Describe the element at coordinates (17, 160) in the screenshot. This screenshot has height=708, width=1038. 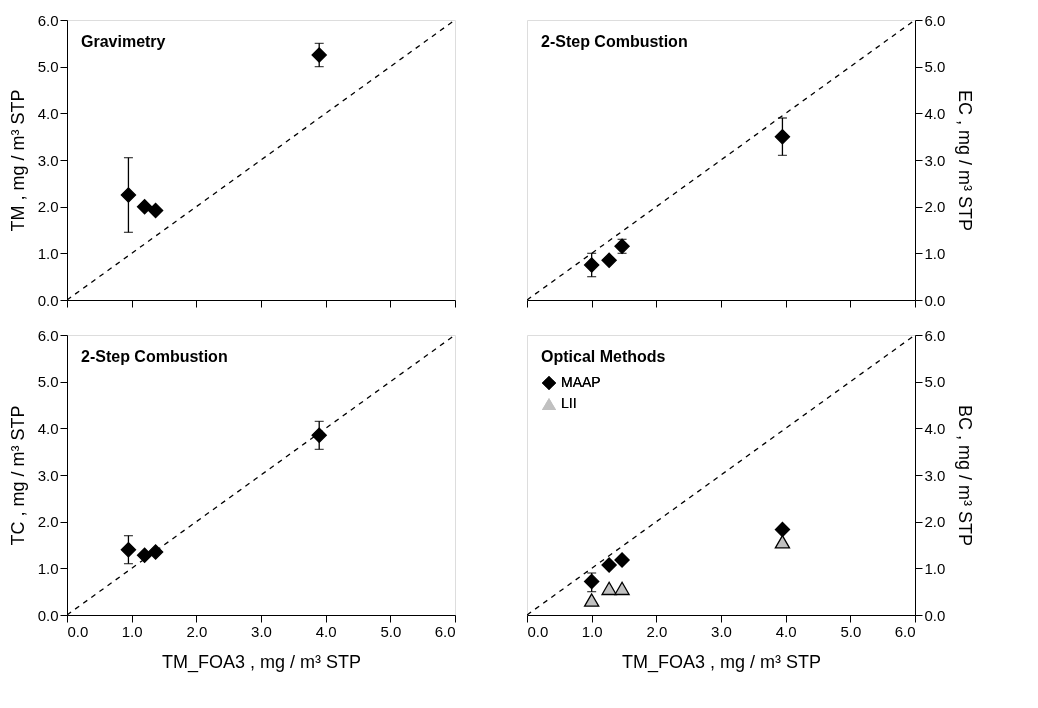
I see `y-axis-title: TM , mg / m³ STP` at that location.